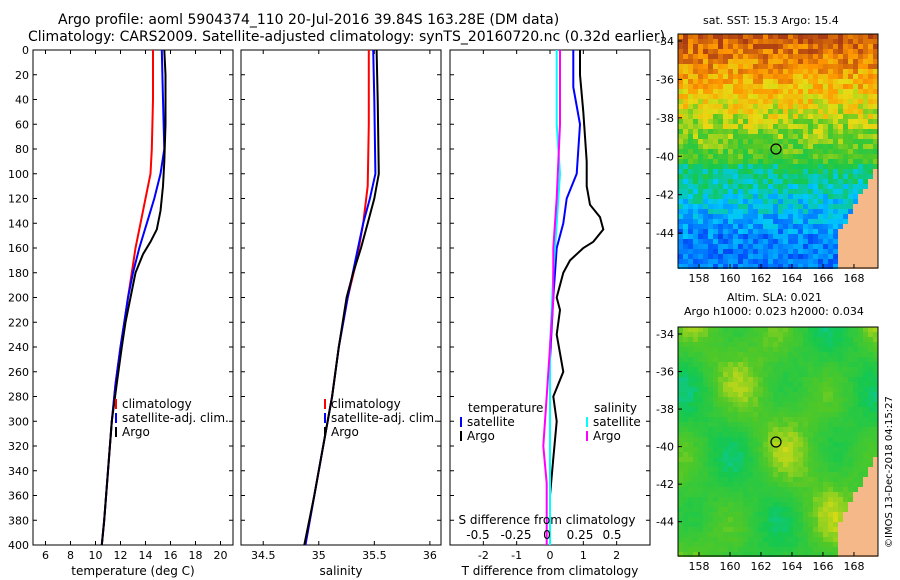 The image size is (900, 580). I want to click on legend-title: temperature, so click(505, 408).